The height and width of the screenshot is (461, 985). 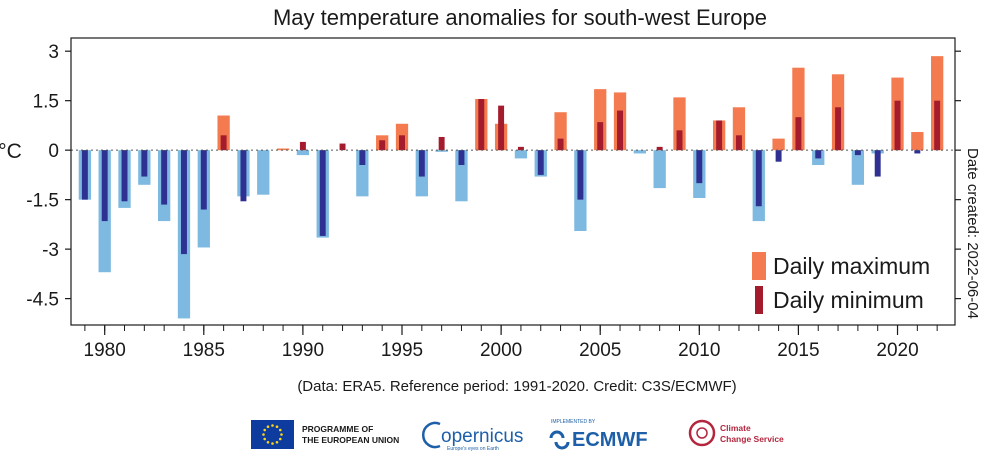 What do you see at coordinates (758, 178) in the screenshot?
I see `bar-daily-min-2013` at bounding box center [758, 178].